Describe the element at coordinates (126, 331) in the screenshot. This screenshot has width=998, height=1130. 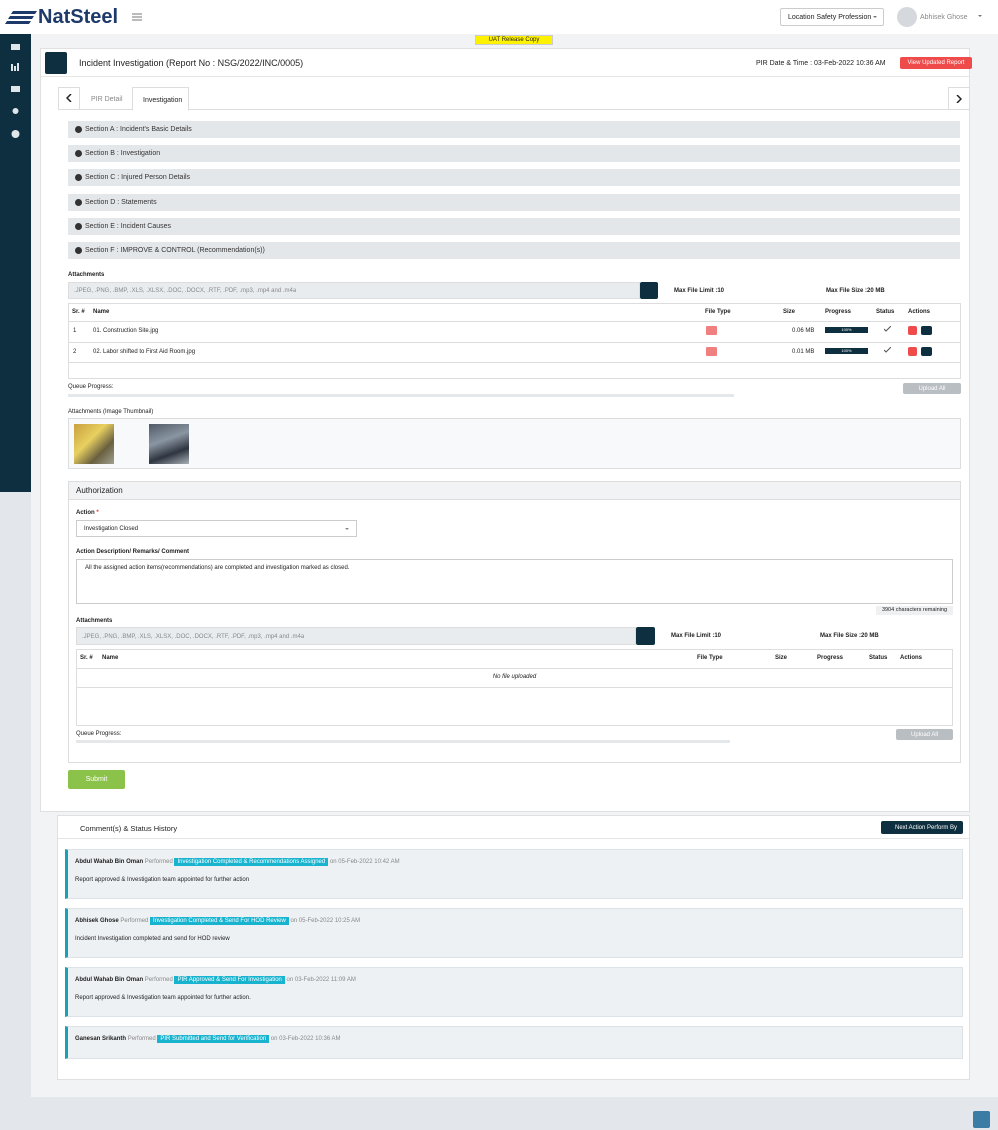
I see `cell: 01. Construction Site.jpg` at that location.